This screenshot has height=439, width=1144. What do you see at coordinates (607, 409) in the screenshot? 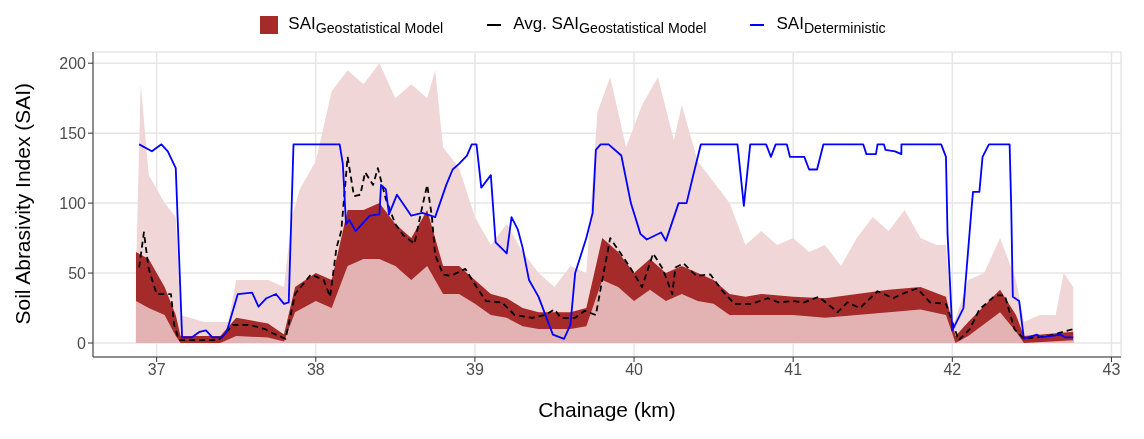
I see `x-axis-title: Chainage (km)` at bounding box center [607, 409].